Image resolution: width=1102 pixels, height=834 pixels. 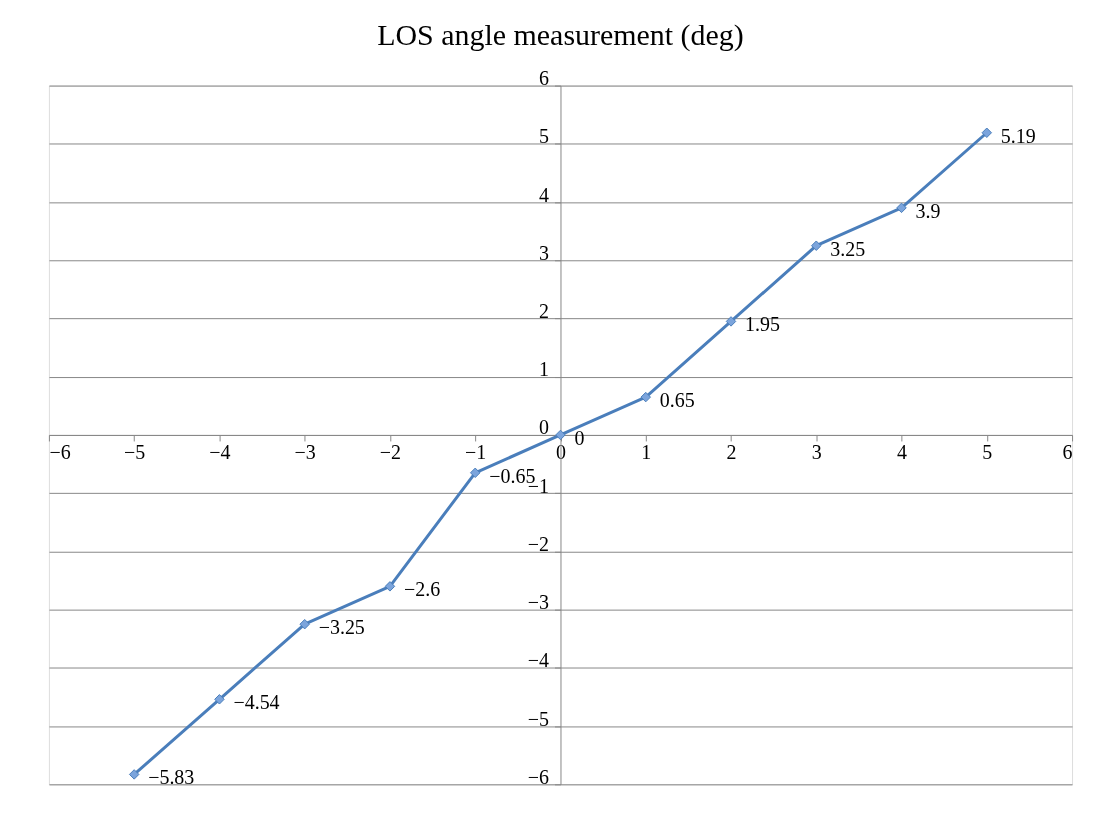 What do you see at coordinates (390, 452) in the screenshot?
I see `x-tick-label: −2` at bounding box center [390, 452].